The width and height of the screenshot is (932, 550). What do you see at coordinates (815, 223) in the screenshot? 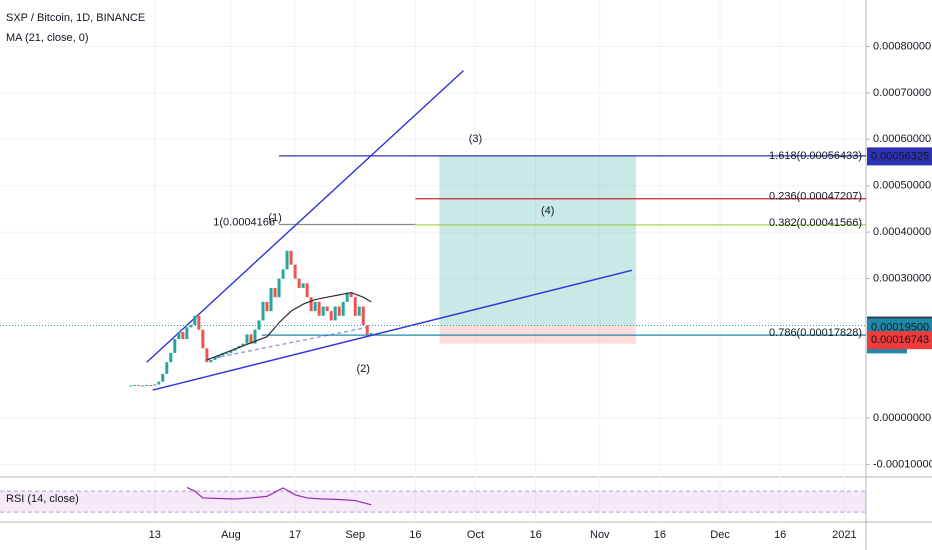
I see `fib-label: 0.382(0.00041566)` at bounding box center [815, 223].